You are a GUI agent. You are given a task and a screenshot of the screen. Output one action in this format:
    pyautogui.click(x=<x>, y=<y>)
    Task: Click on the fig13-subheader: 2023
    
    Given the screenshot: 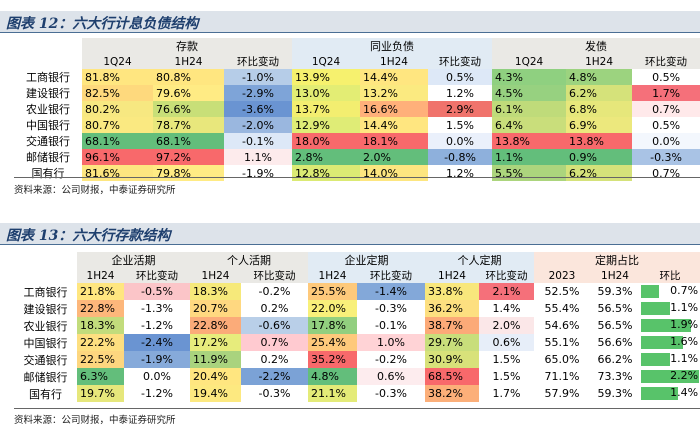 What is the action you would take?
    pyautogui.click(x=562, y=275)
    